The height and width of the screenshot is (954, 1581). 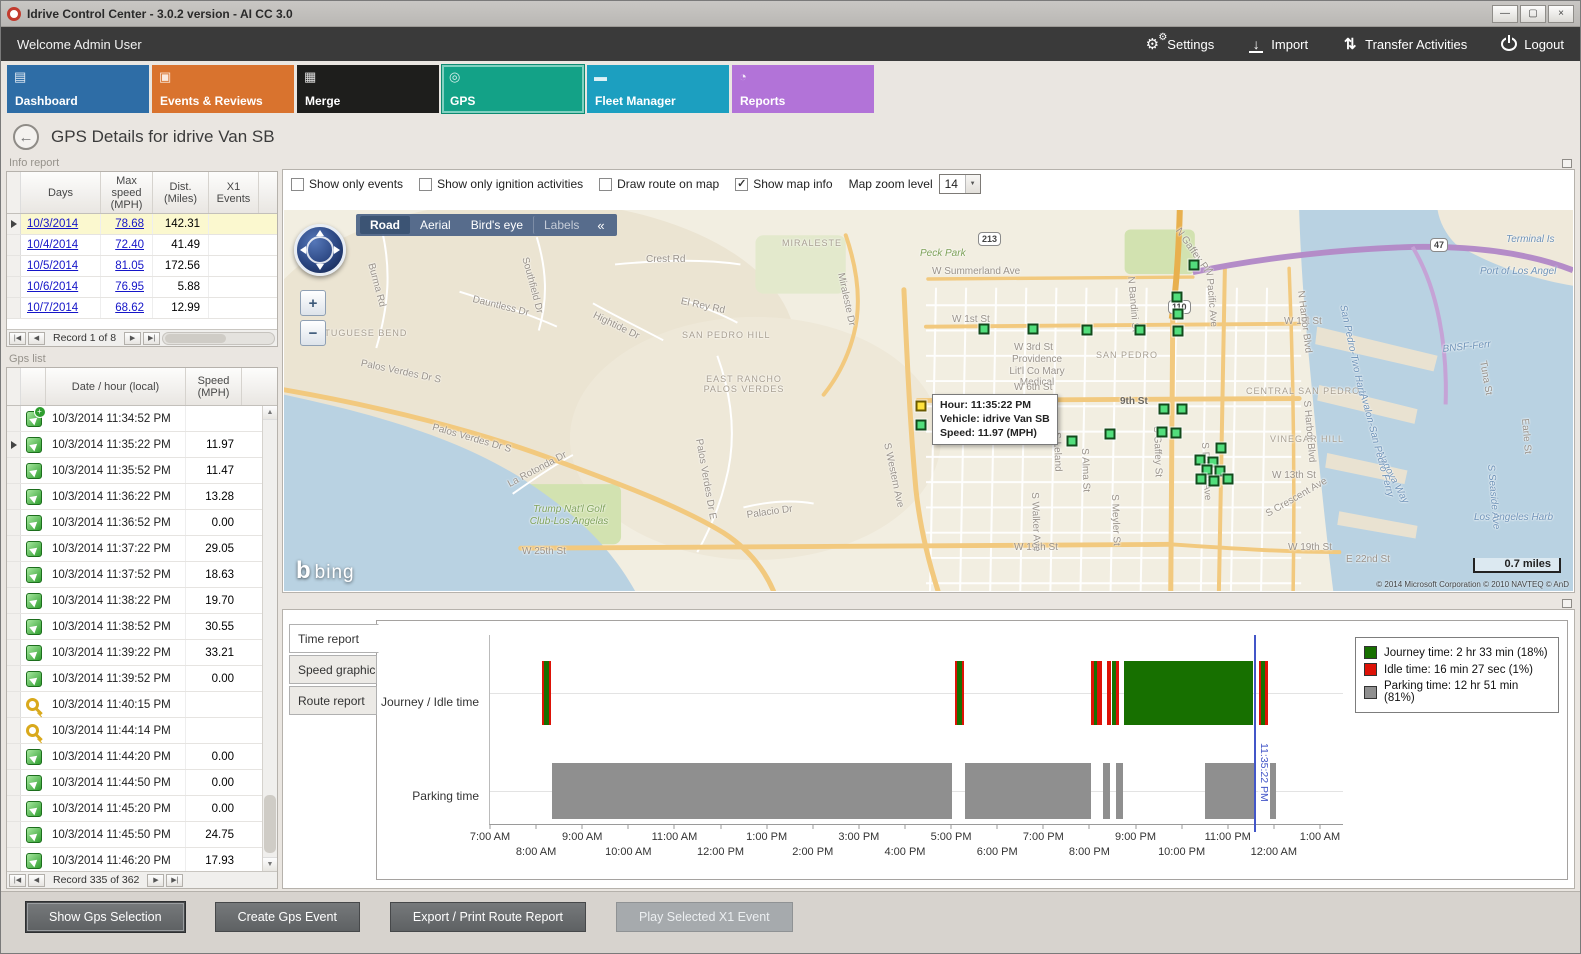 What do you see at coordinates (784, 184) in the screenshot?
I see `map-option-checkbox: ✓ Show map info` at bounding box center [784, 184].